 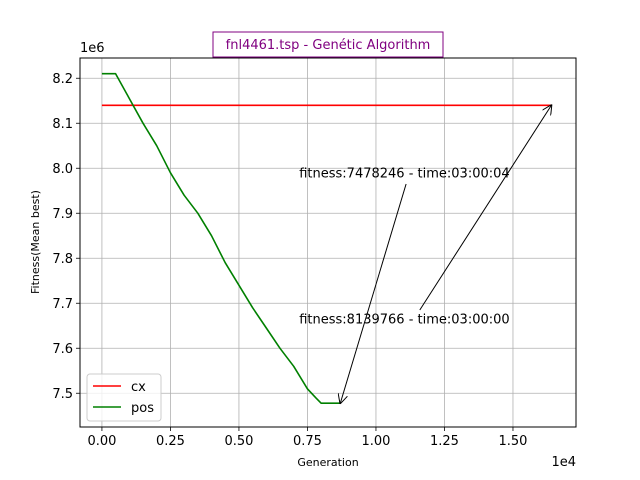 I want to click on chart-title: fnl4461.tsp - Genétic Algorithm, so click(x=328, y=45).